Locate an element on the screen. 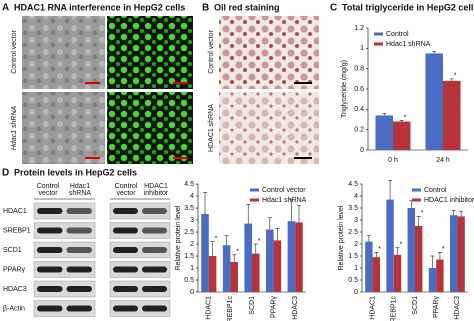 The height and width of the screenshot is (321, 474). panel-letter: C is located at coordinates (333, 8).